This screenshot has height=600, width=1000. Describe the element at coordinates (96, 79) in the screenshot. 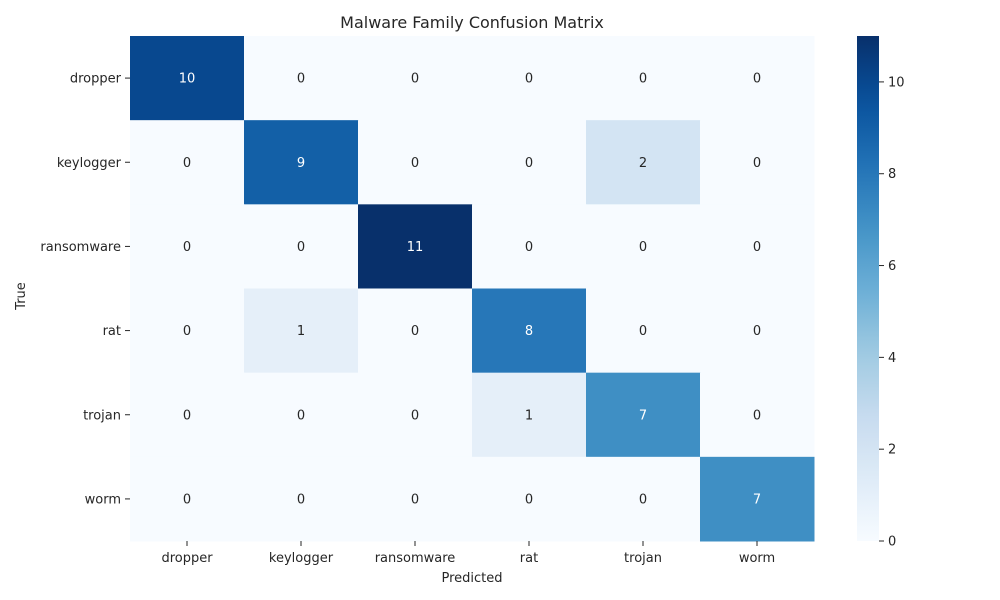

I see `y-tick-label: dropper` at that location.